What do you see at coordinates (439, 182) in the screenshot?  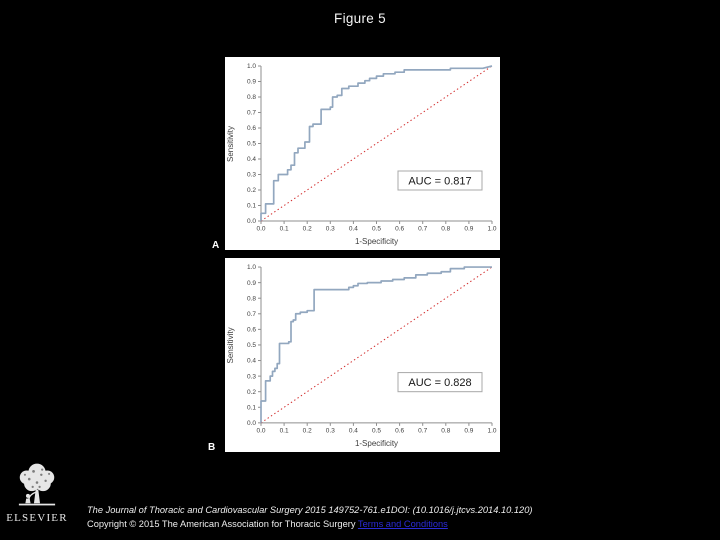 I see `svg-text: AUC = 0.817` at bounding box center [439, 182].